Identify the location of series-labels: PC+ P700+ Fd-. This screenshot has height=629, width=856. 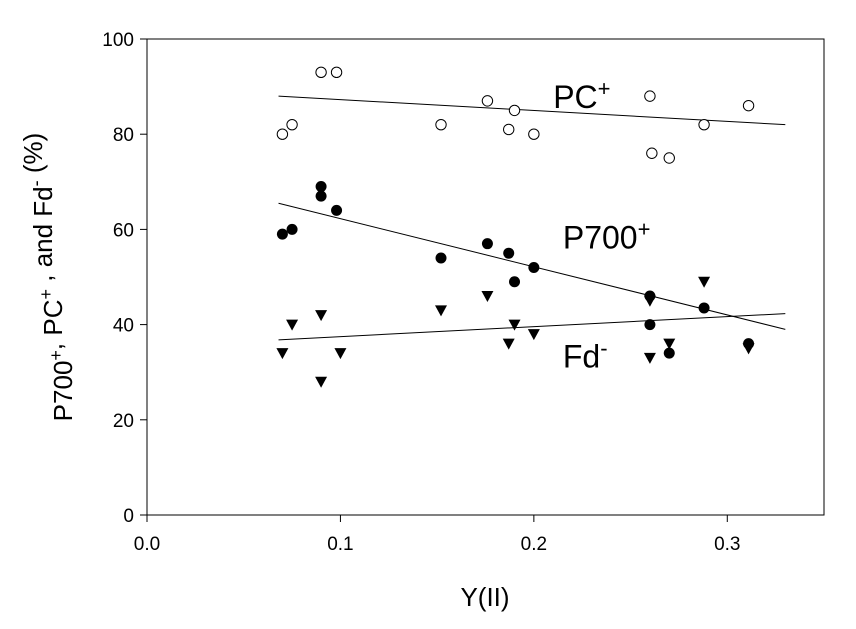
(601, 225).